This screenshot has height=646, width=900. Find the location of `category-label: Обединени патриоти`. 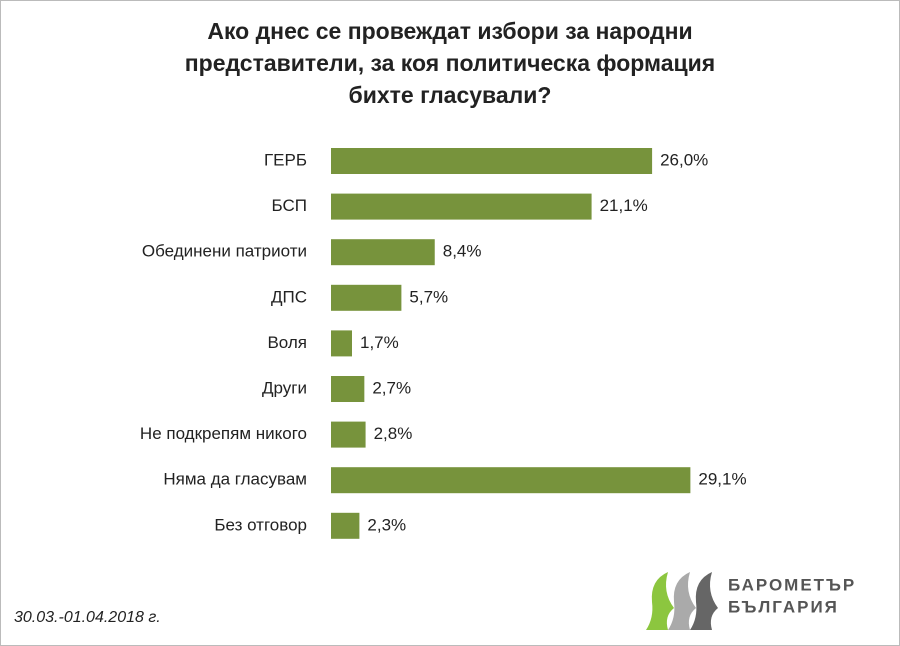

category-label: Обединени патриоти is located at coordinates (224, 251).